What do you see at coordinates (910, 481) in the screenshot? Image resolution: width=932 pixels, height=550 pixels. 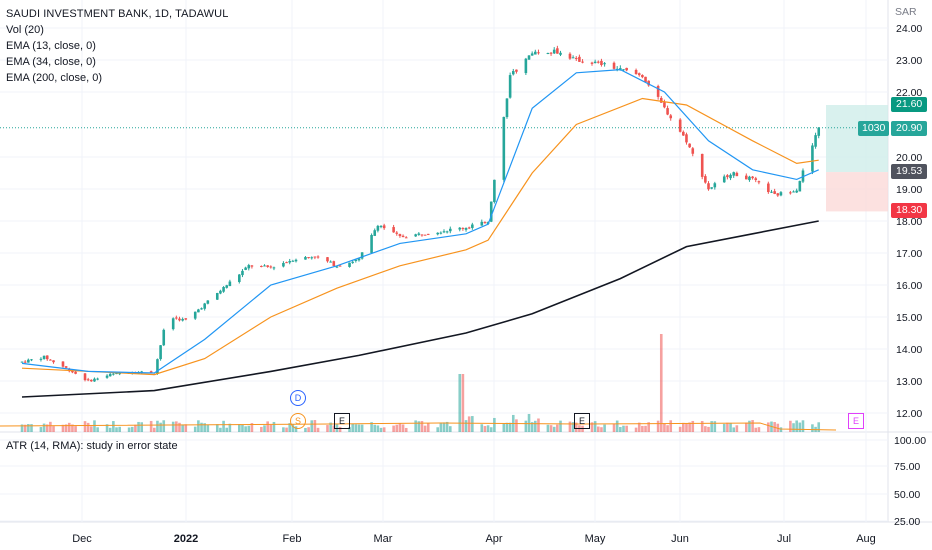 I see `atr-pane: 100.00 75.00 50.00 25.00` at bounding box center [910, 481].